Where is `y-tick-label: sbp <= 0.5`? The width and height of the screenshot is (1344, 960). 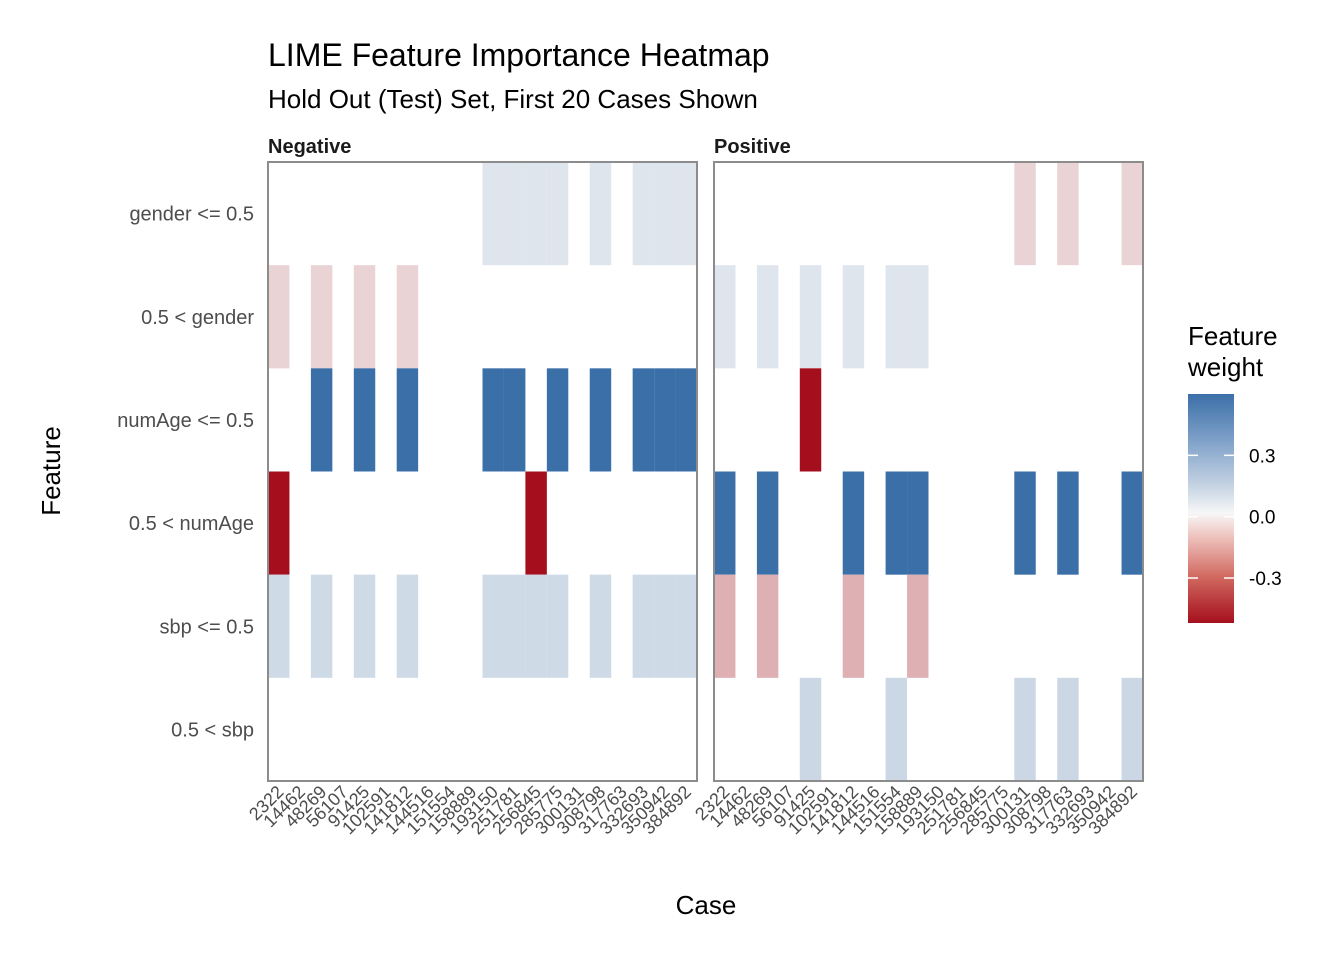 y-tick-label: sbp <= 0.5 is located at coordinates (206, 627).